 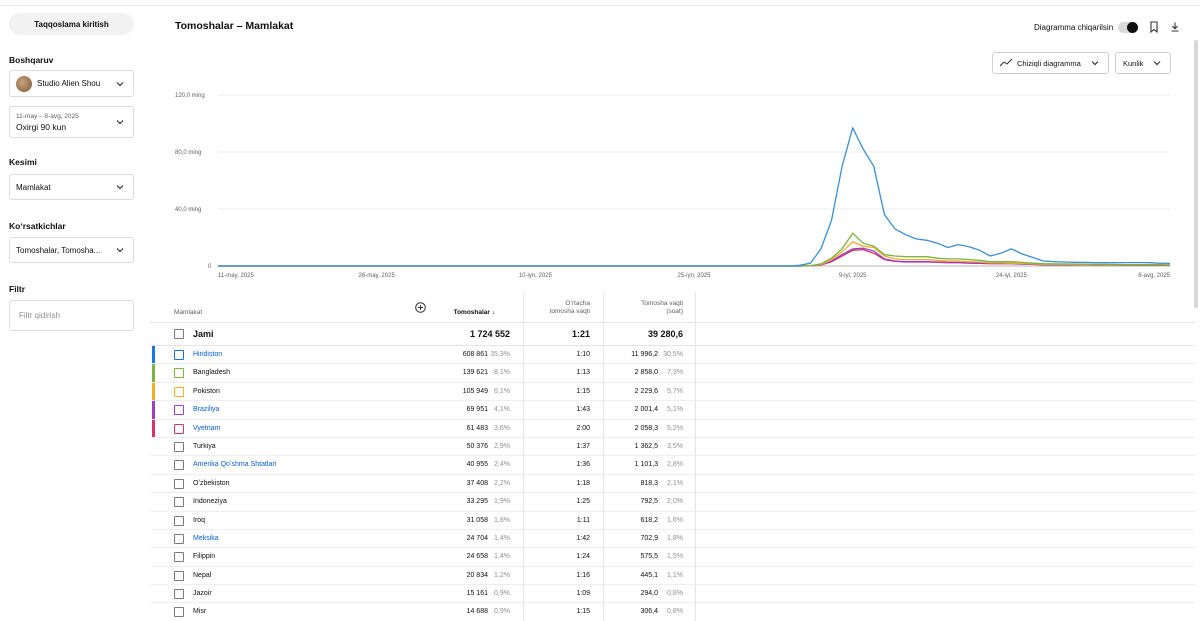 I want to click on table-row: Nepal 20 834 1,2% 1:16 445,1 1,1%, so click(x=672, y=576).